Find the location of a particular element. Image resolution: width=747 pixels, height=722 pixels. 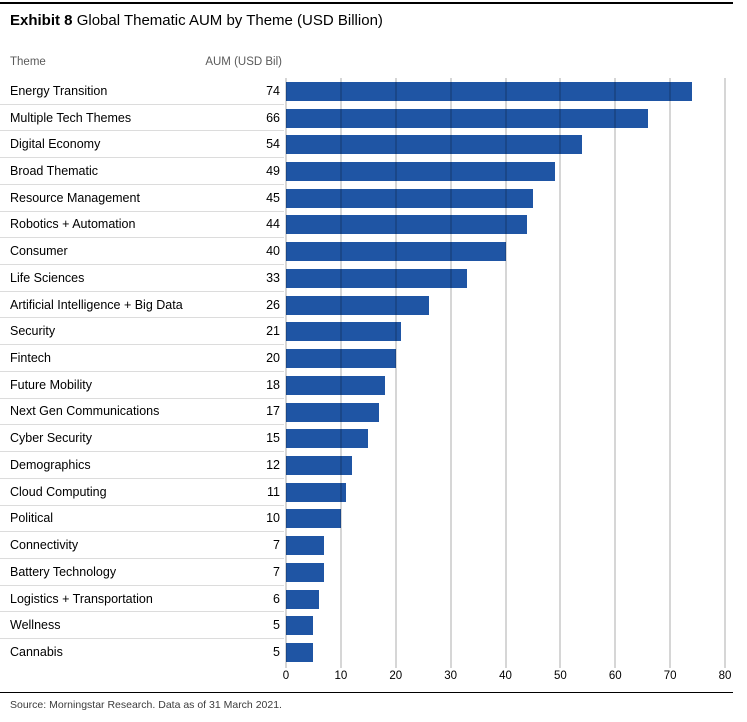

theme-label: Digital Economy is located at coordinates (55, 144).